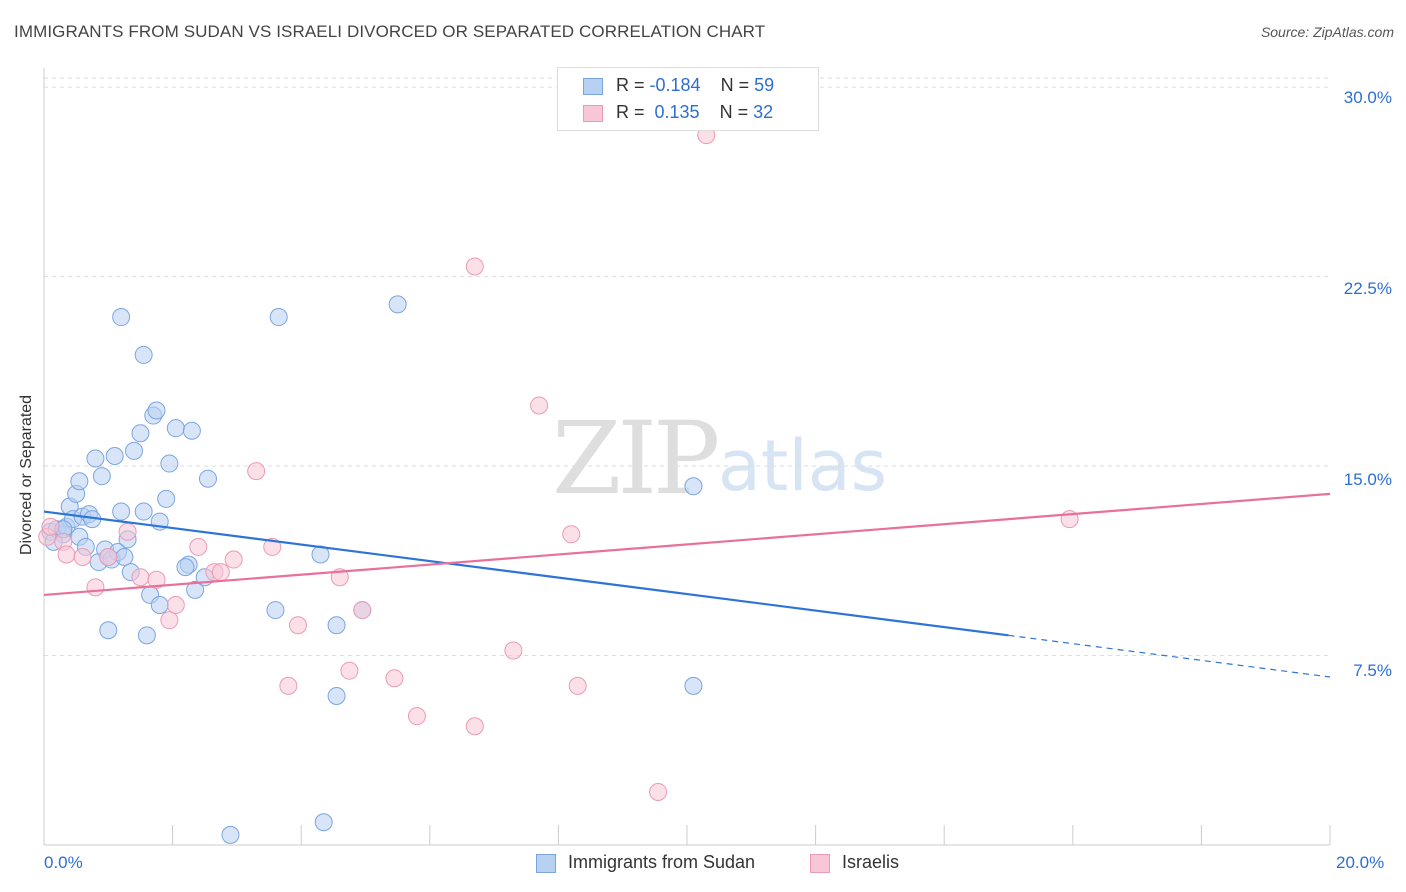 The width and height of the screenshot is (1406, 892). Describe the element at coordinates (736, 112) in the screenshot. I see `israelis-n-label: N =` at that location.